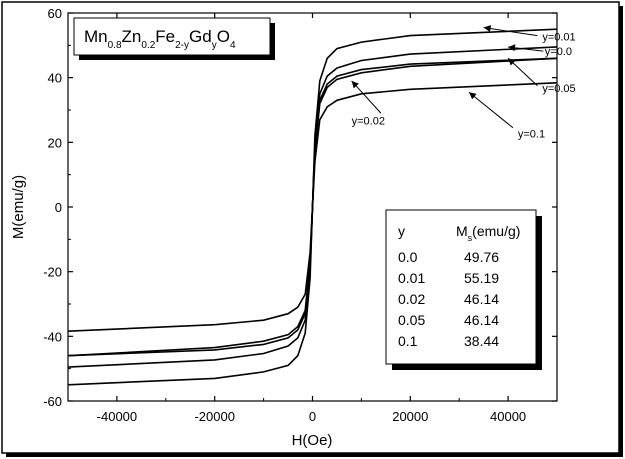  What do you see at coordinates (463, 82) in the screenshot?
I see `annotations-group: y=0.01 y=0.0 y=0.05 y=0.1 y=0.02` at bounding box center [463, 82].